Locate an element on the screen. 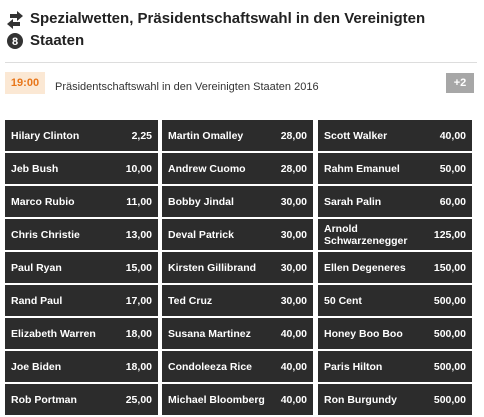 This screenshot has width=484, height=417. odds-value: 13,00 is located at coordinates (138, 234).